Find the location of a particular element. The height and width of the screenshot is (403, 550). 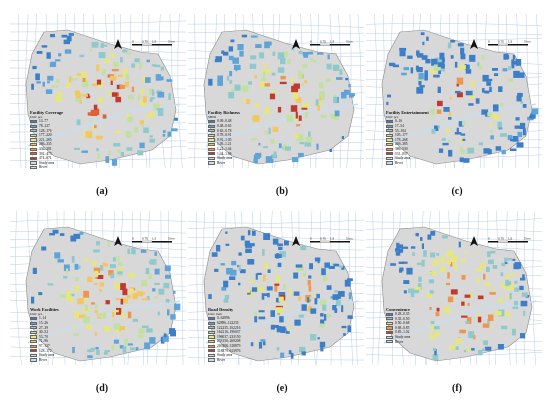

legend-label: 15–26 is located at coordinates (43, 323).